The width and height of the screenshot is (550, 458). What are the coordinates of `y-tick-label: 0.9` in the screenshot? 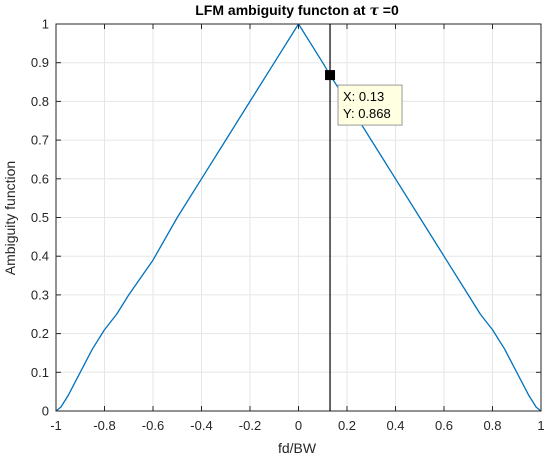 It's located at (40, 62).